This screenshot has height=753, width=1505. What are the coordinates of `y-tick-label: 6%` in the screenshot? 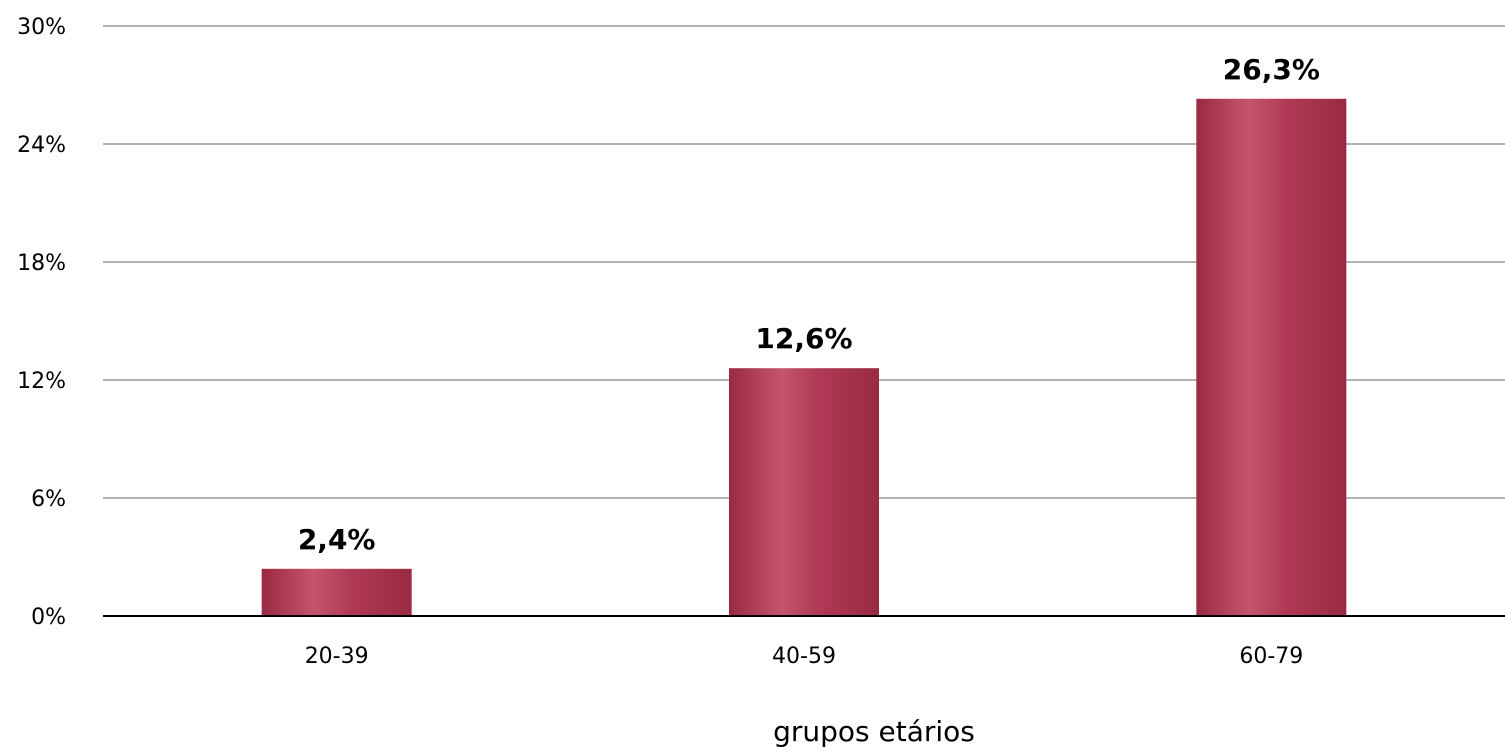 It's located at (48, 499).